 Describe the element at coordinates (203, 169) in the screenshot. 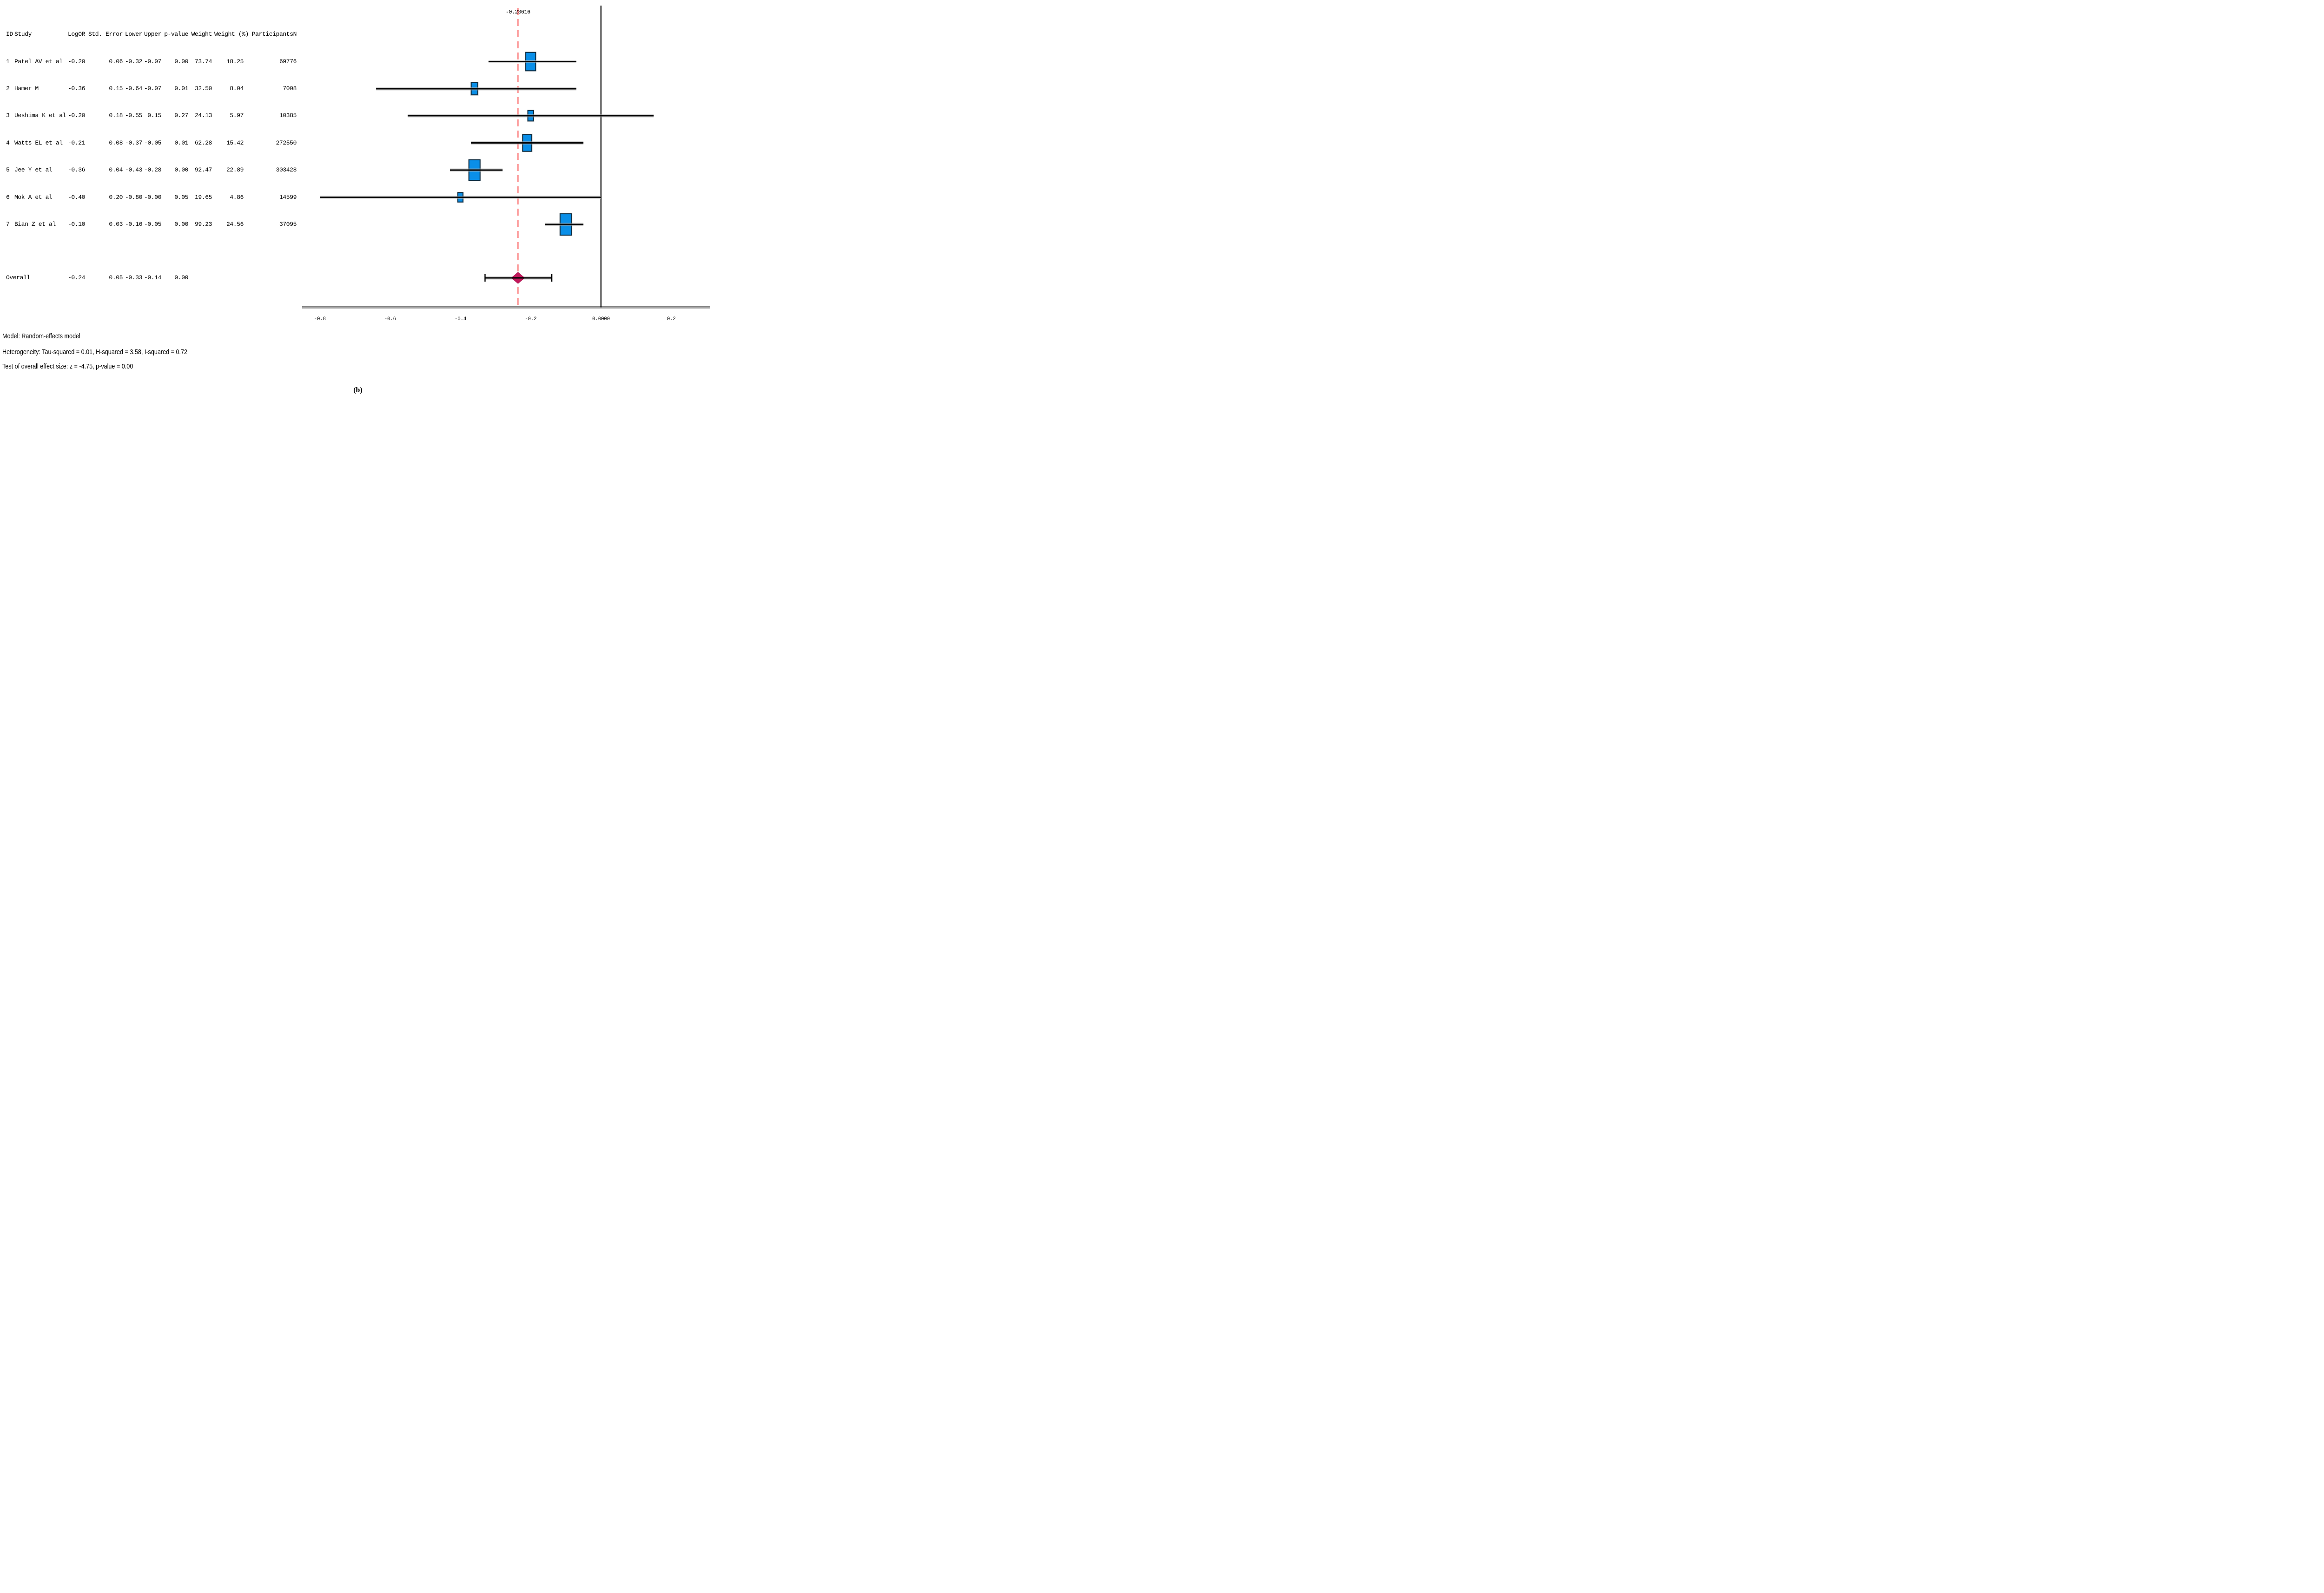

I see `cell-weight-row5: 92.47` at that location.